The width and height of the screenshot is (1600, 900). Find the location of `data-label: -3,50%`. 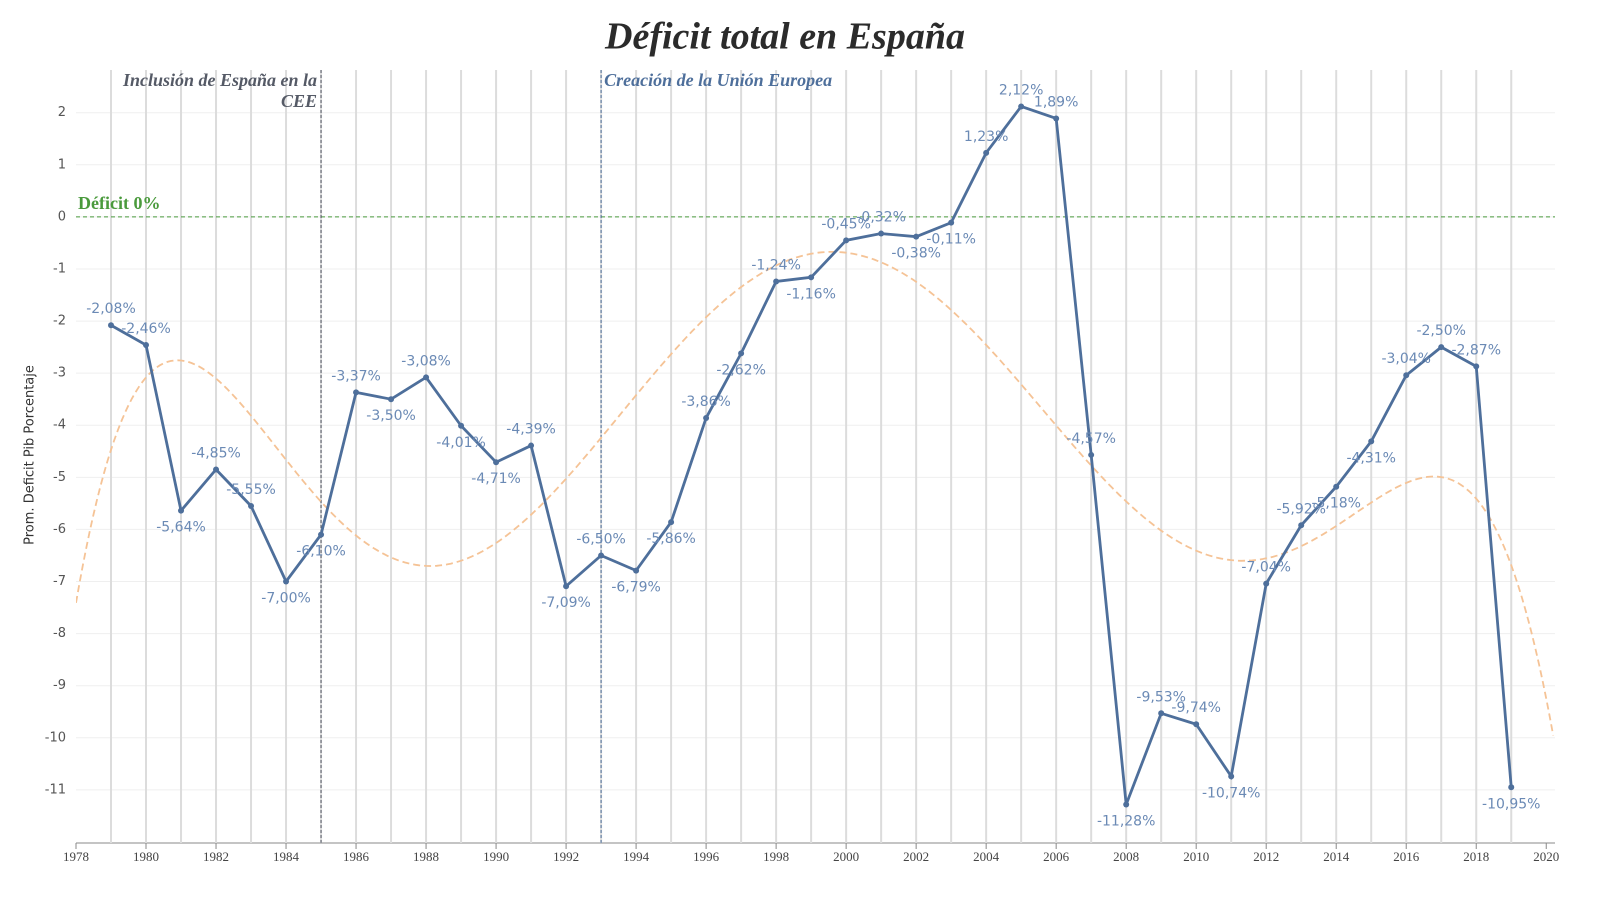

data-label: -3,50% is located at coordinates (391, 416).